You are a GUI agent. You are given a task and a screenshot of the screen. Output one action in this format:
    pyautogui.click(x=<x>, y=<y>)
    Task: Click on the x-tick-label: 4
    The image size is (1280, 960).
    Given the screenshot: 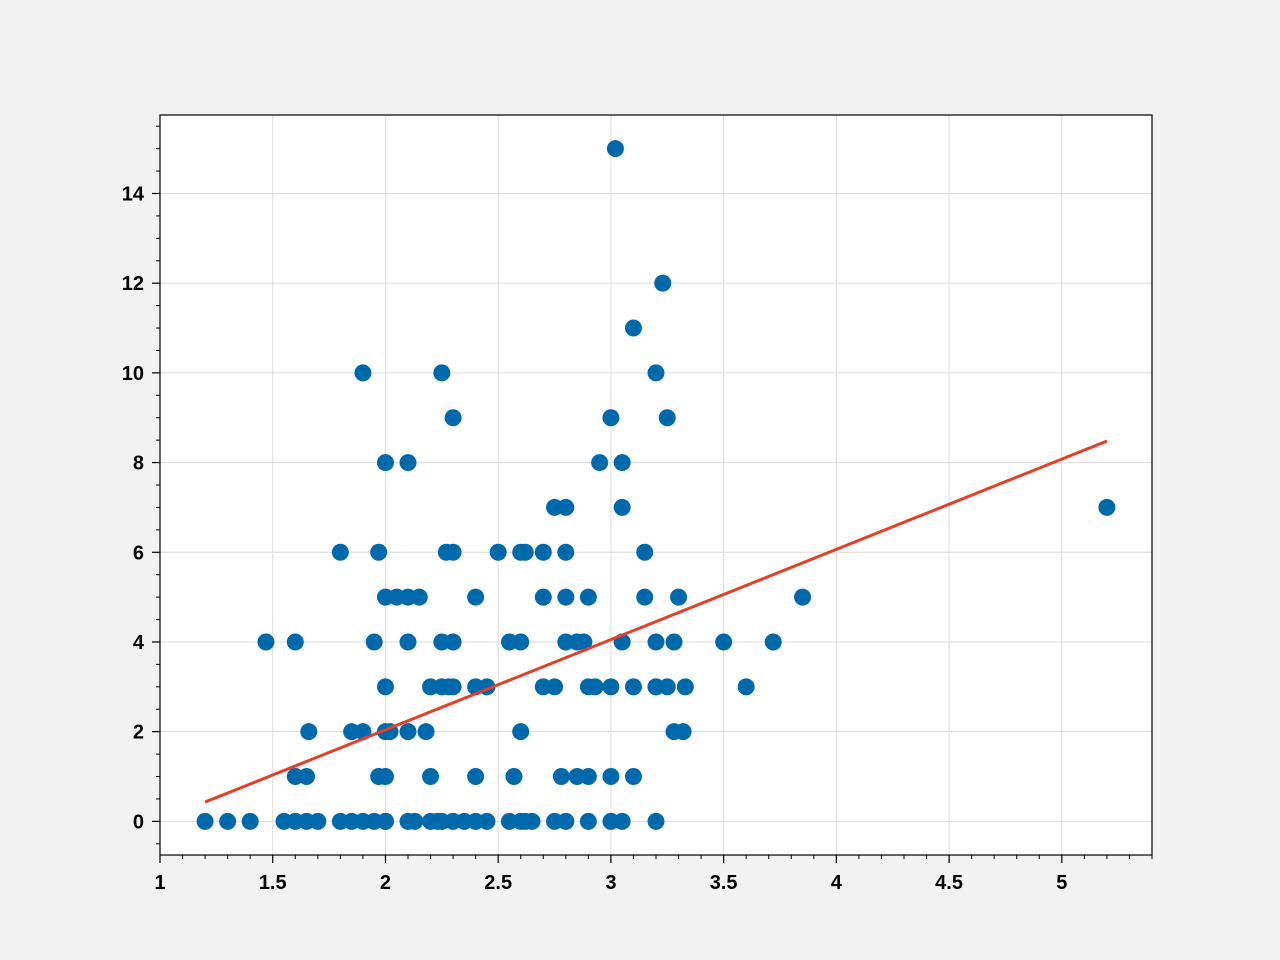 What is the action you would take?
    pyautogui.click(x=837, y=883)
    